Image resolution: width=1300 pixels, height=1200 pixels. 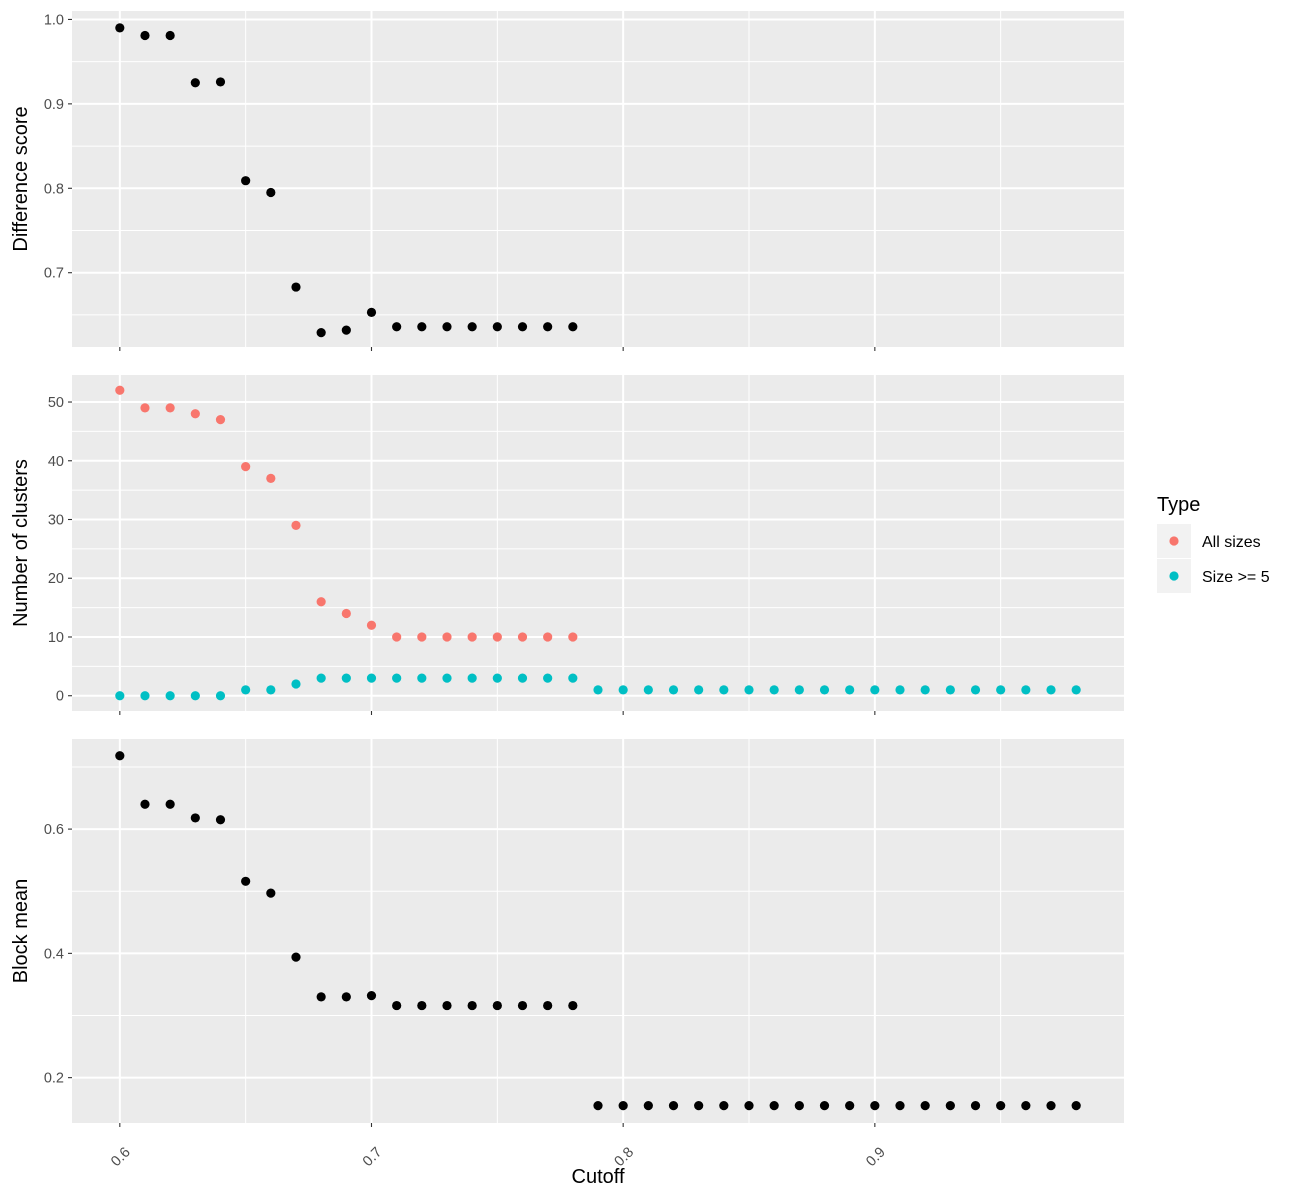 What do you see at coordinates (56, 638) in the screenshot?
I see `y-tick-label: 10` at bounding box center [56, 638].